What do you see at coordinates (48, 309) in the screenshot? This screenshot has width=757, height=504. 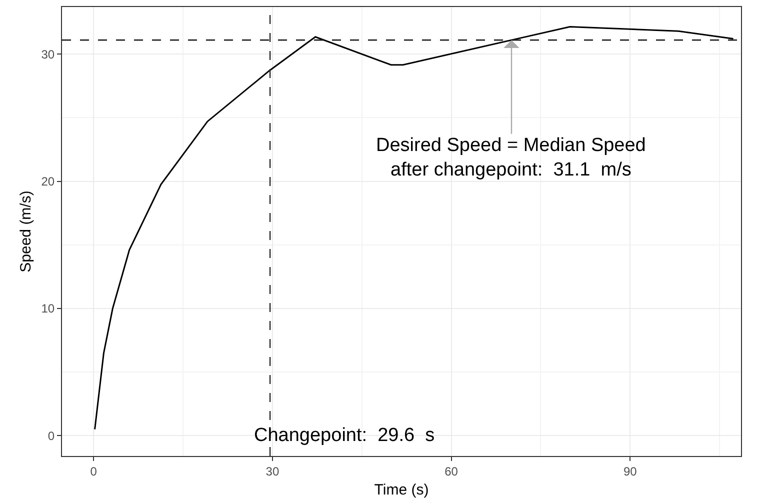 I see `y-tick-label: 10` at bounding box center [48, 309].